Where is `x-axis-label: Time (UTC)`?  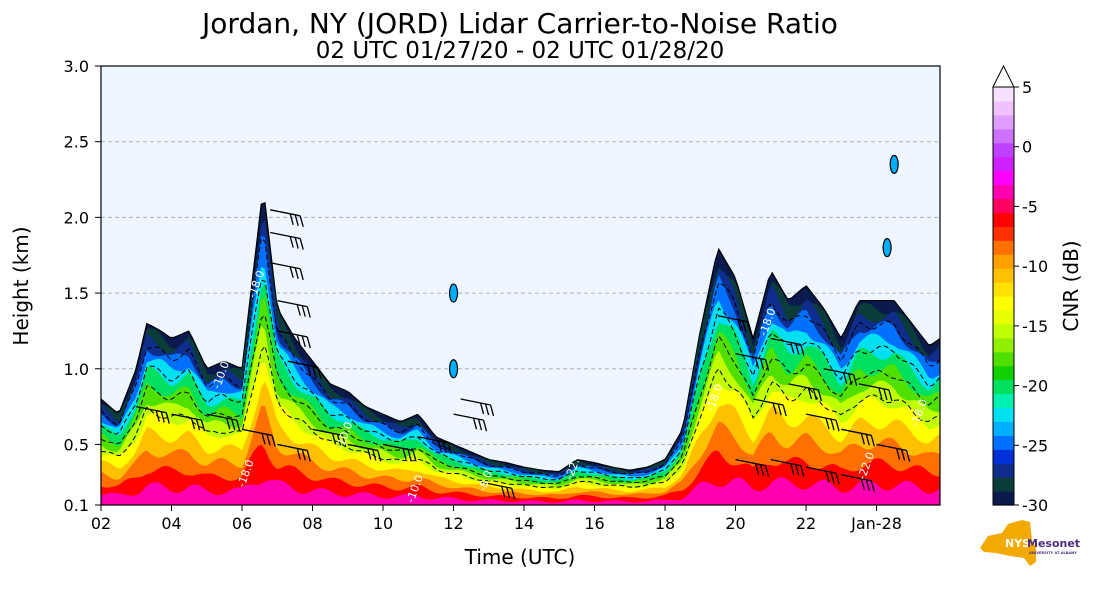 x-axis-label: Time (UTC) is located at coordinates (520, 557).